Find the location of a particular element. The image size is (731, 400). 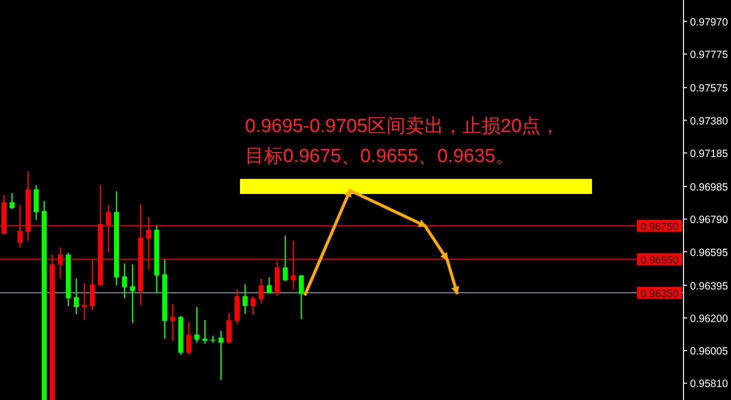

y-tick-label: 0.97380 is located at coordinates (709, 121).